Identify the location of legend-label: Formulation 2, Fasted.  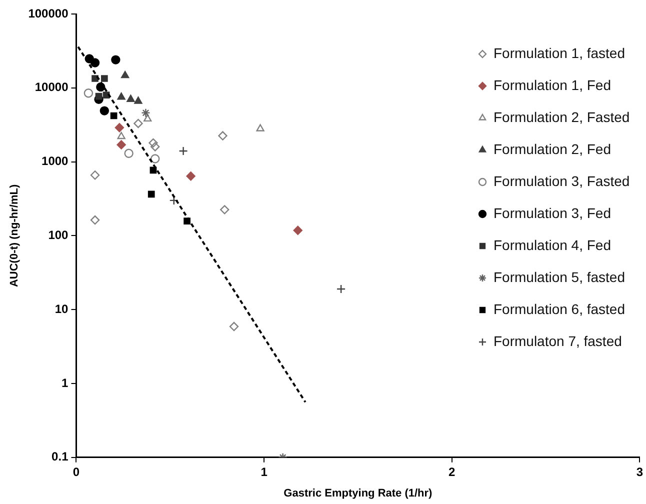
(561, 116).